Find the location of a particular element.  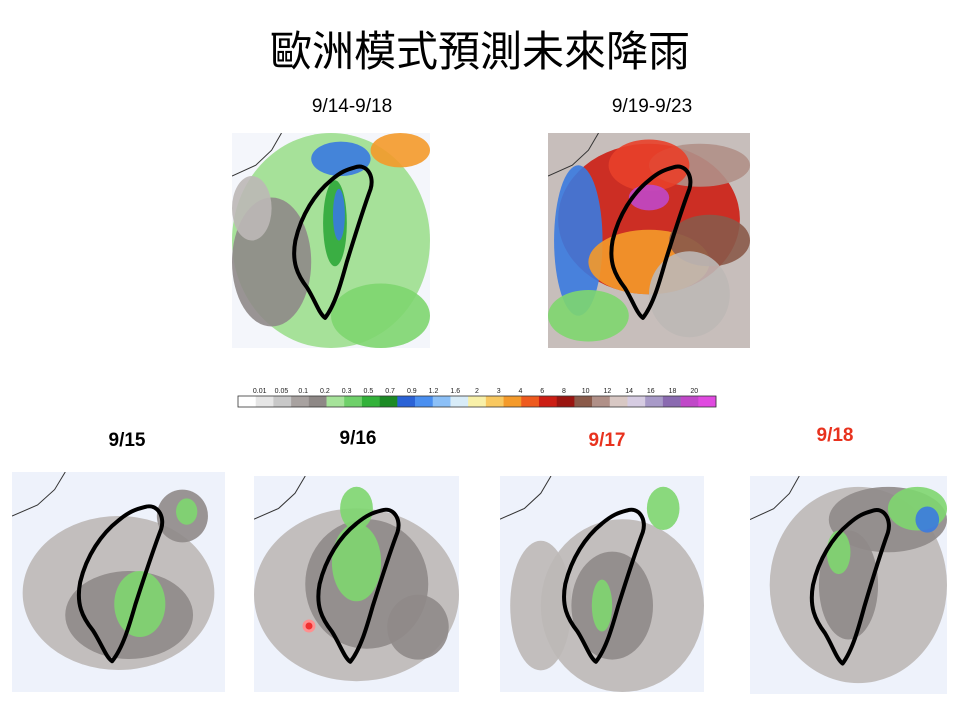

slide-title: 歐洲模式預測未來降雨 is located at coordinates (479, 53).